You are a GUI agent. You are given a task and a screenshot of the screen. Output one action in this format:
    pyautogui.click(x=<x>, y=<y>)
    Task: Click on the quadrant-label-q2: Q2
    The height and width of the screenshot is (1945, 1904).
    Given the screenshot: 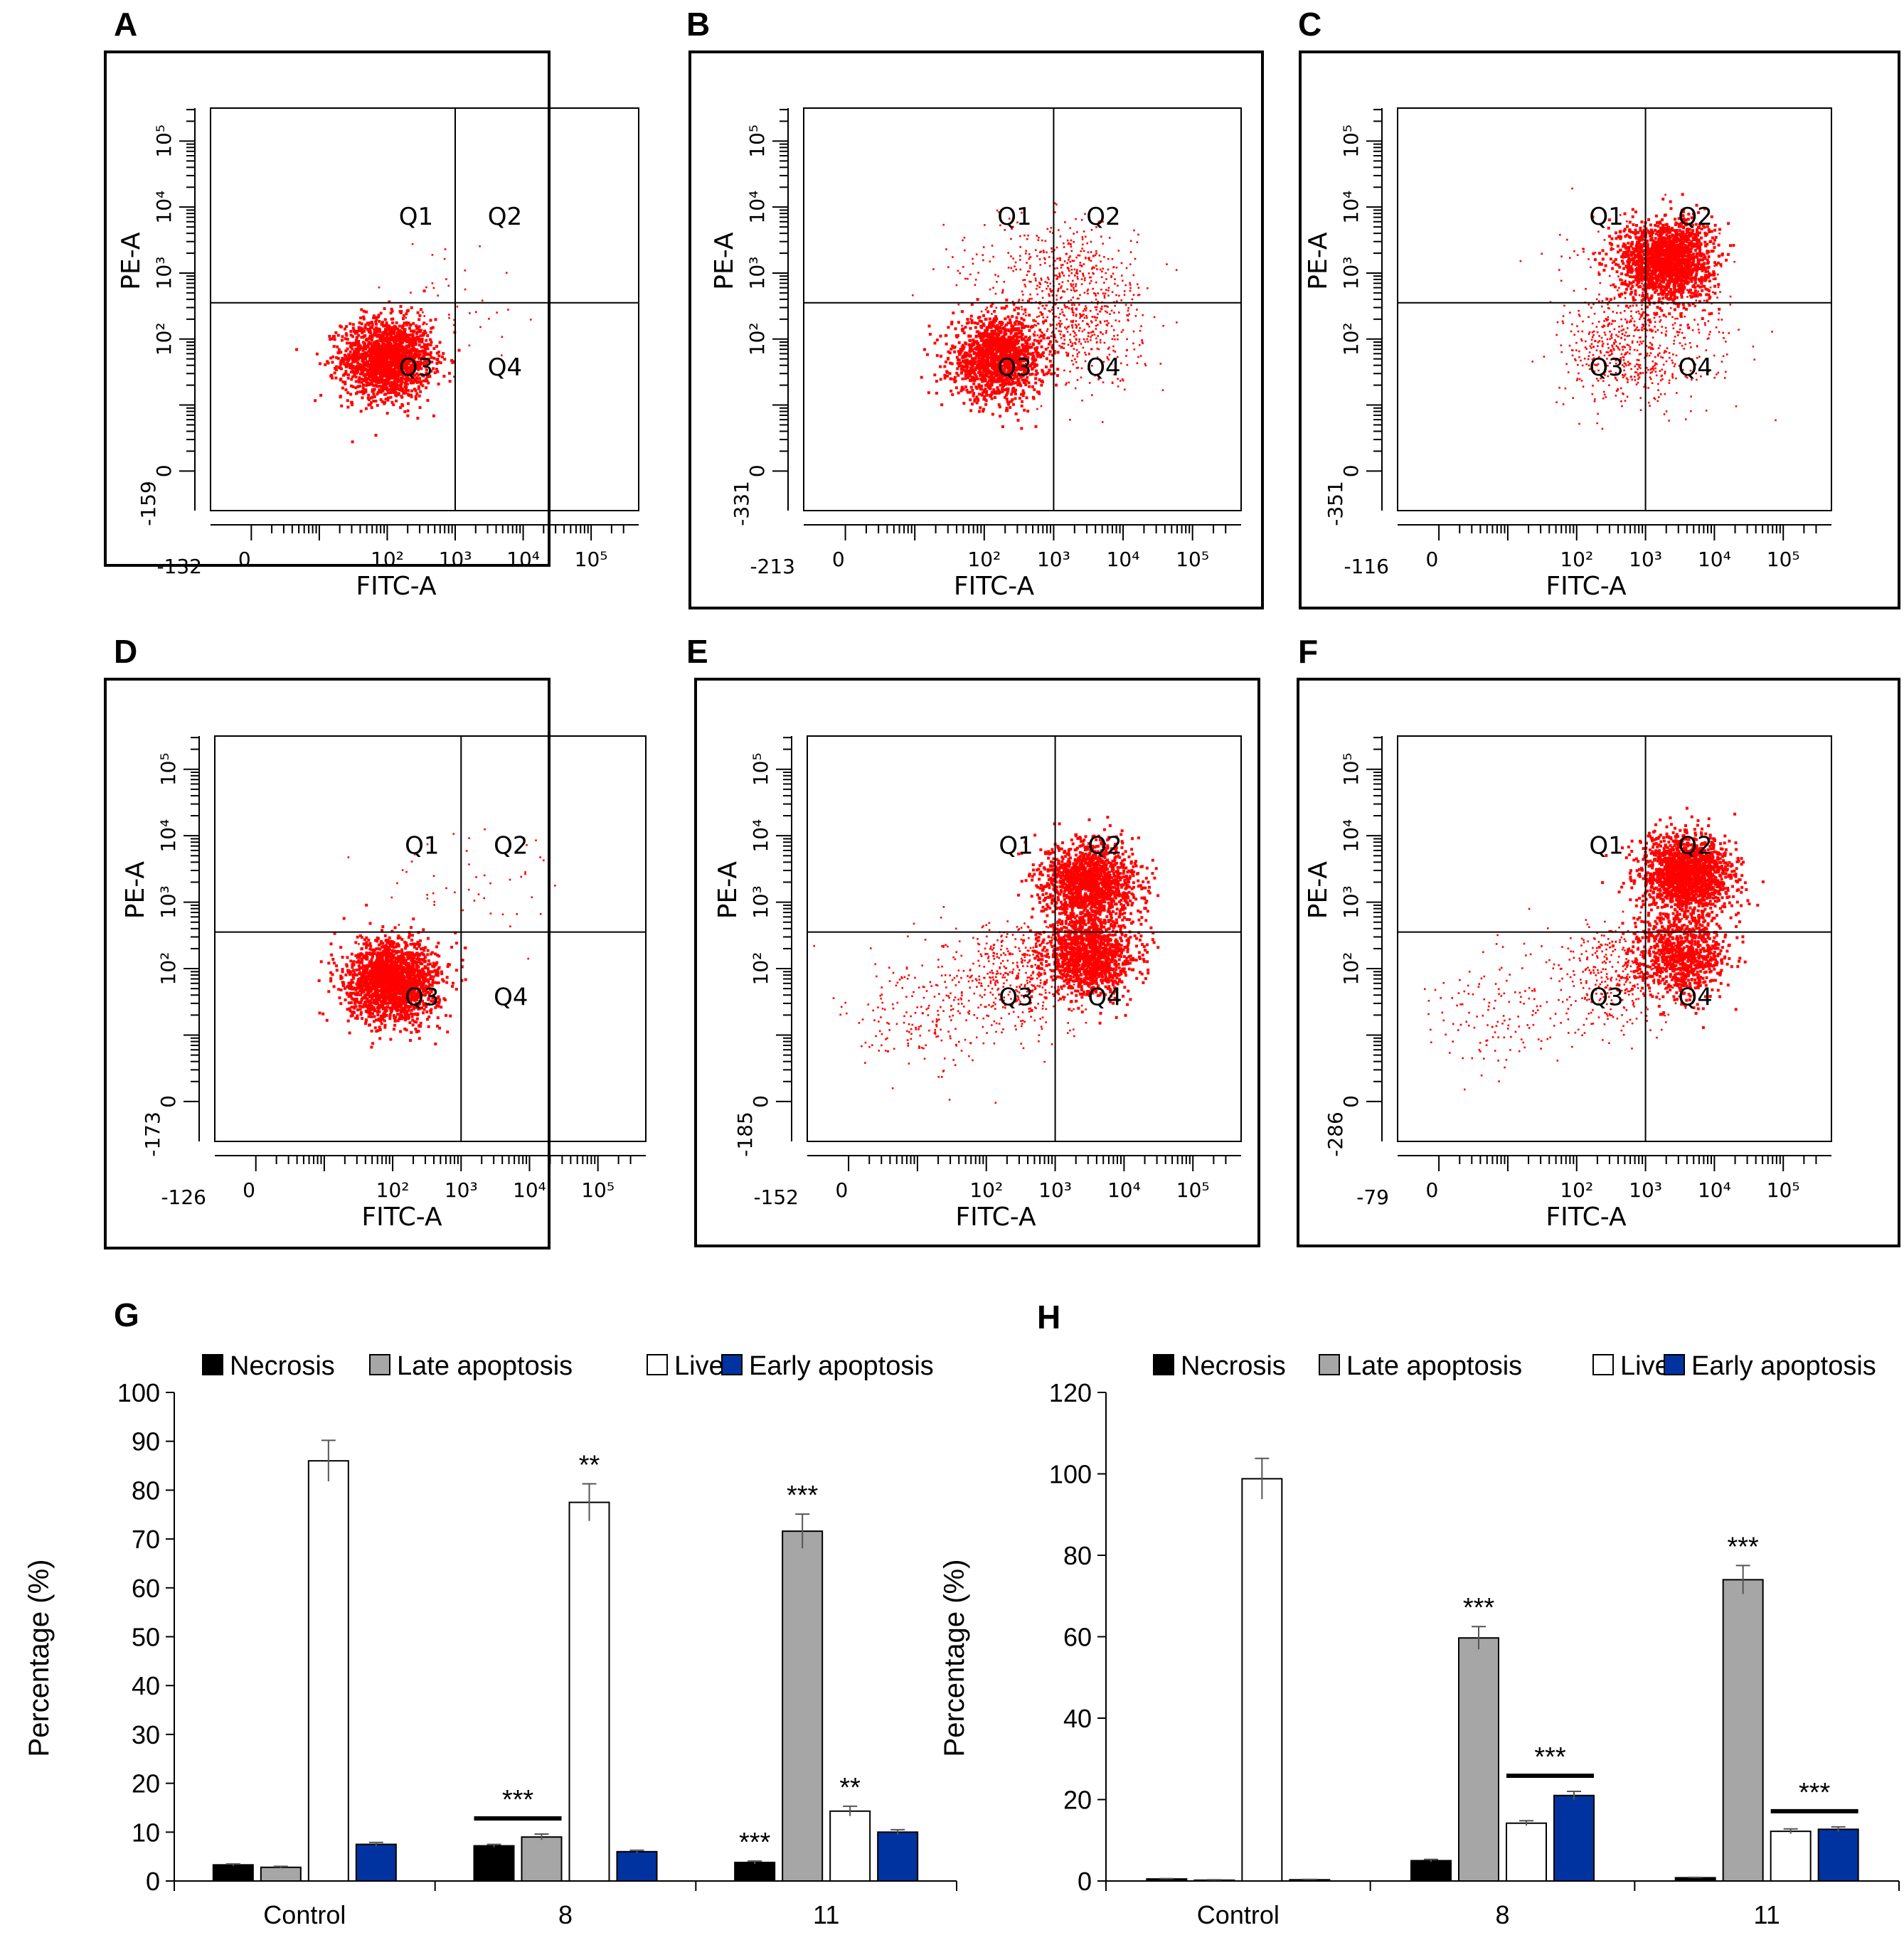 What is the action you would take?
    pyautogui.click(x=505, y=217)
    